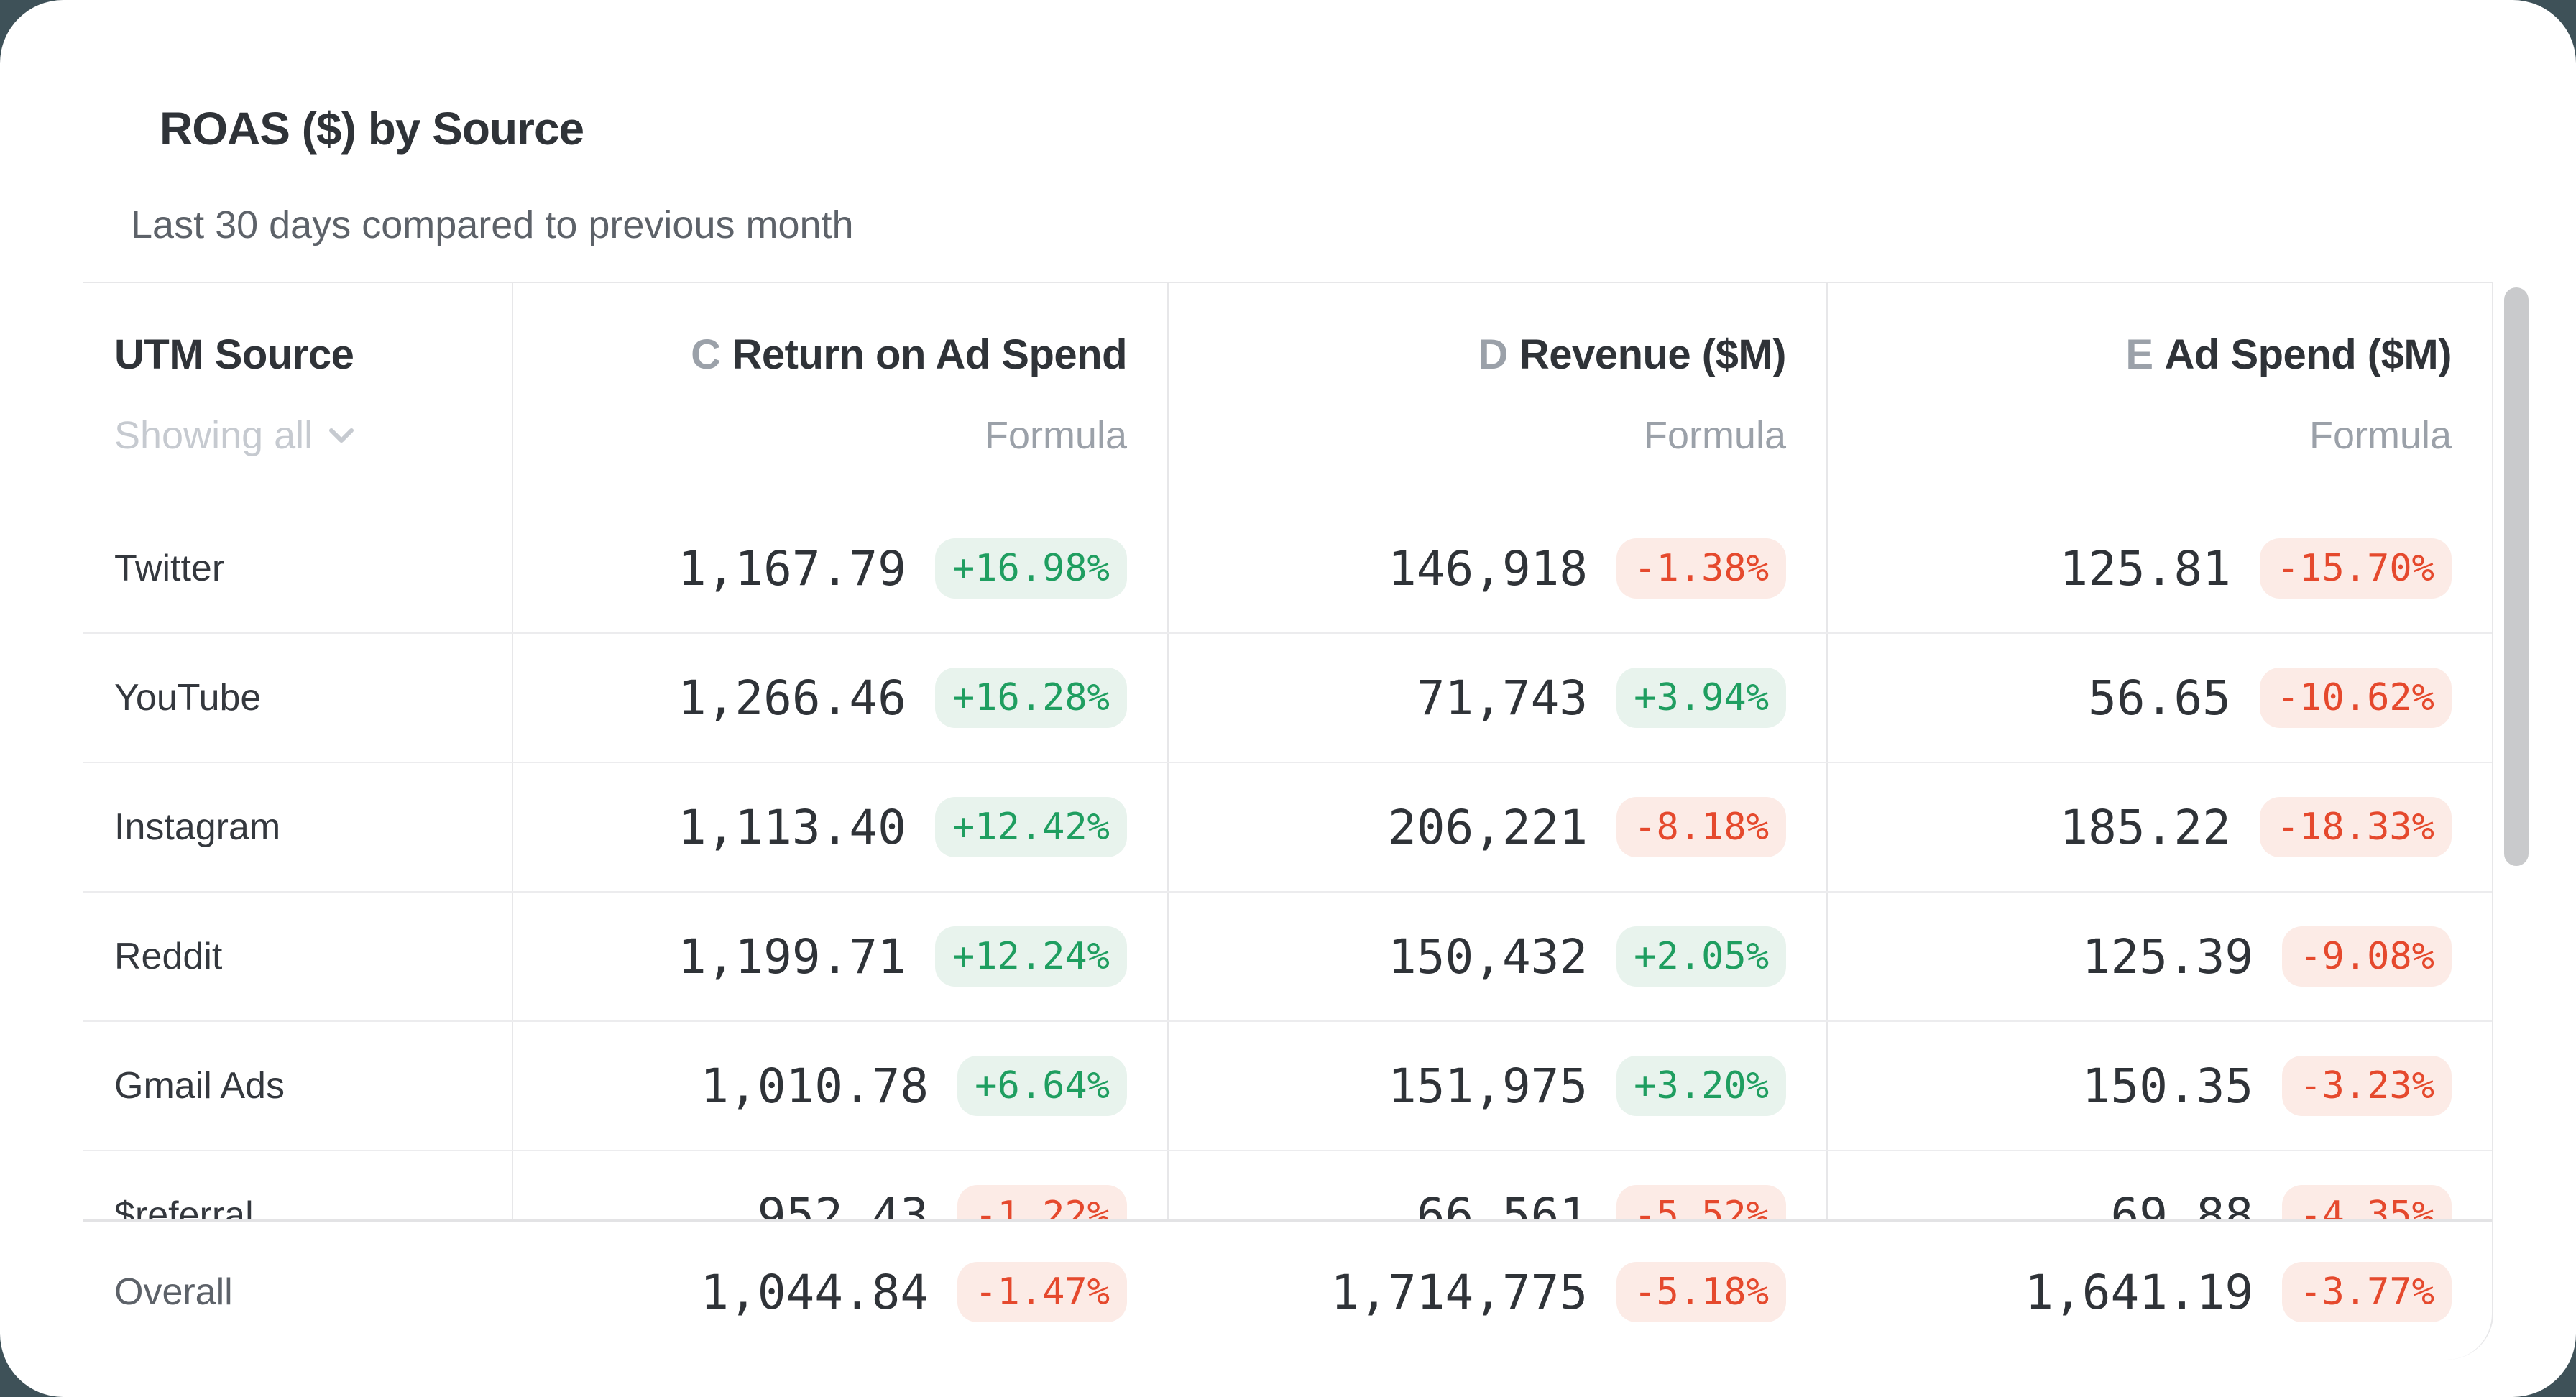 The image size is (2576, 1397). What do you see at coordinates (930, 354) in the screenshot?
I see `column-label: Return on Ad Spend` at bounding box center [930, 354].